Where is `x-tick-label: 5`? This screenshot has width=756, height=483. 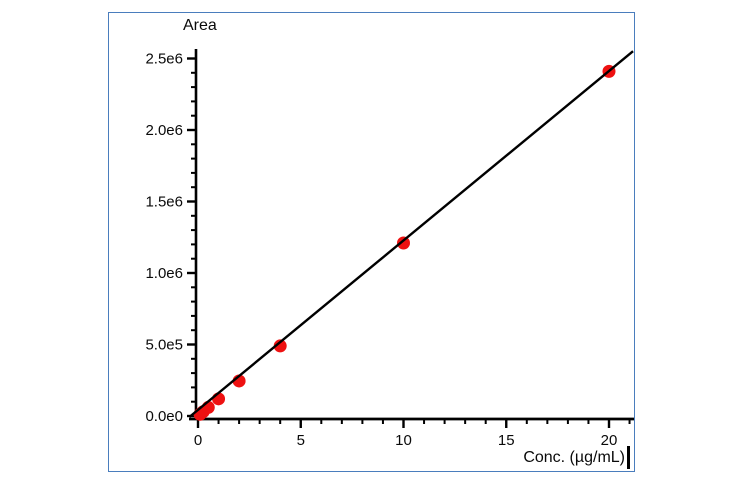 x-tick-label: 5 is located at coordinates (301, 440).